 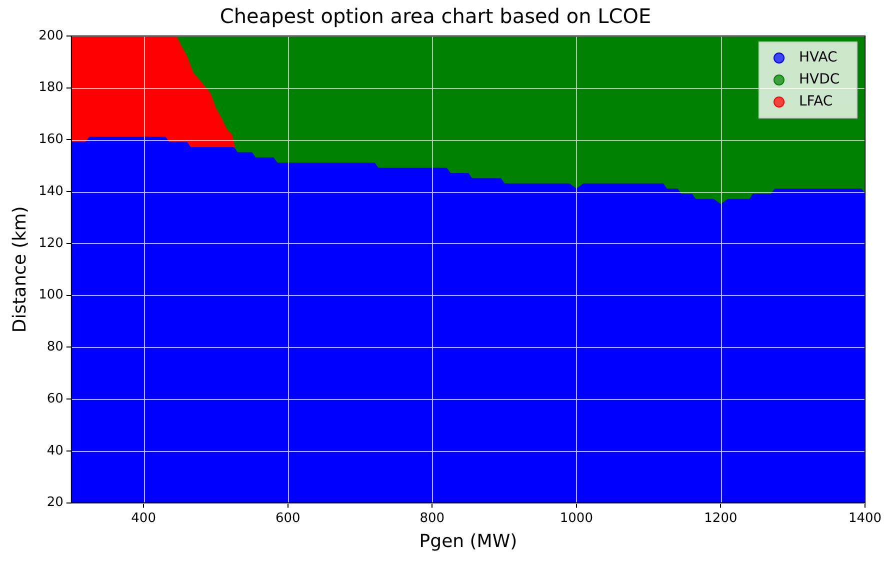 I want to click on y-tick-label: 180, so click(x=51, y=88).